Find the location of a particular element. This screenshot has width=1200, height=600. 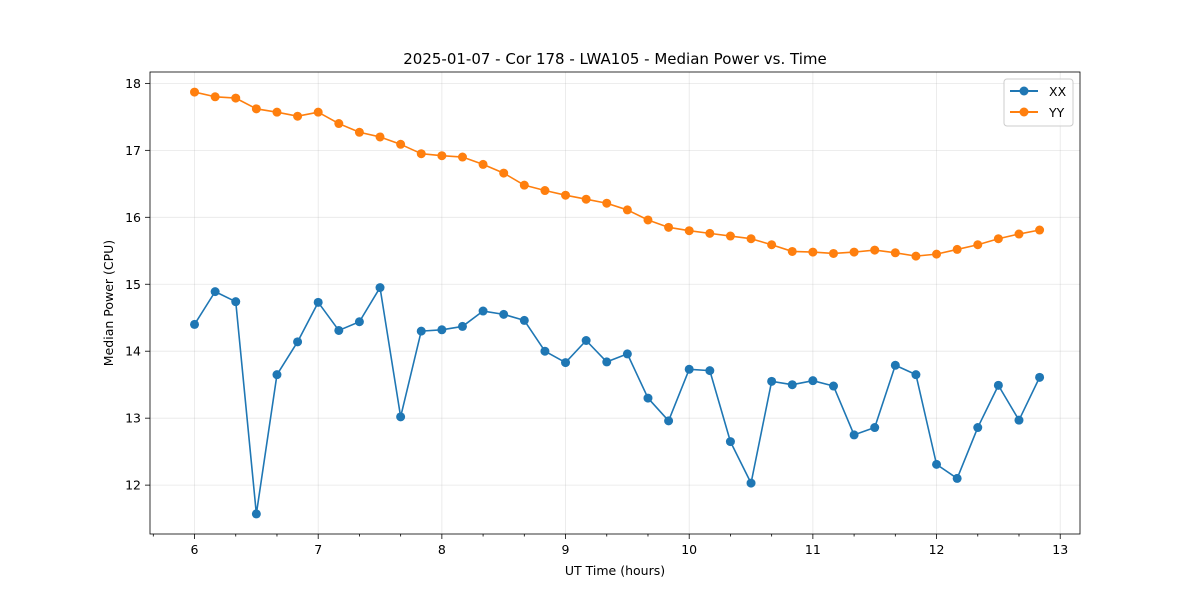

legend: XX YY is located at coordinates (1038, 102).